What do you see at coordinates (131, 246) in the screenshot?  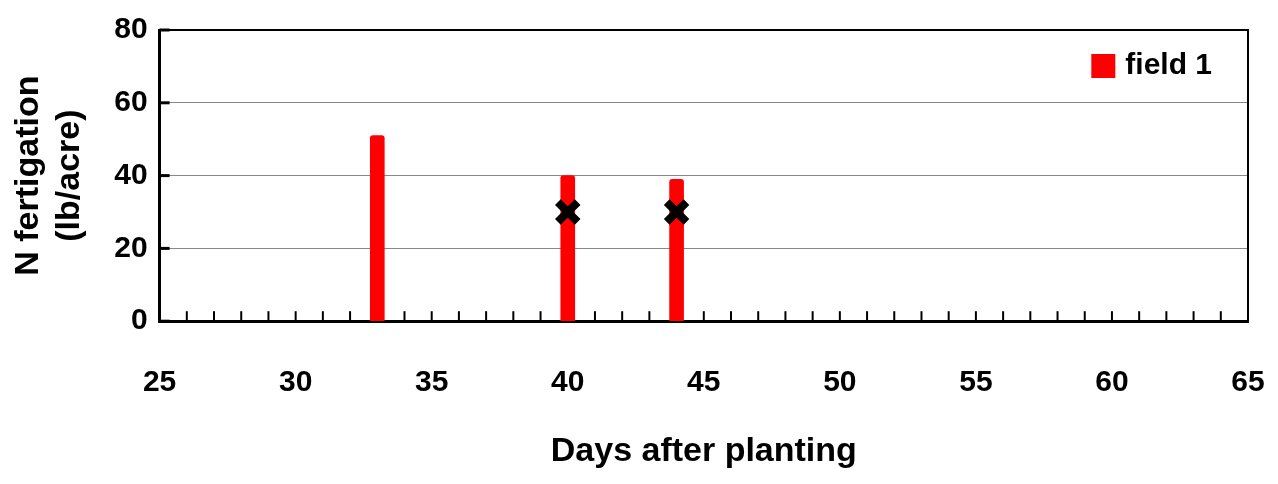 I see `y-tick-label: 20` at bounding box center [131, 246].